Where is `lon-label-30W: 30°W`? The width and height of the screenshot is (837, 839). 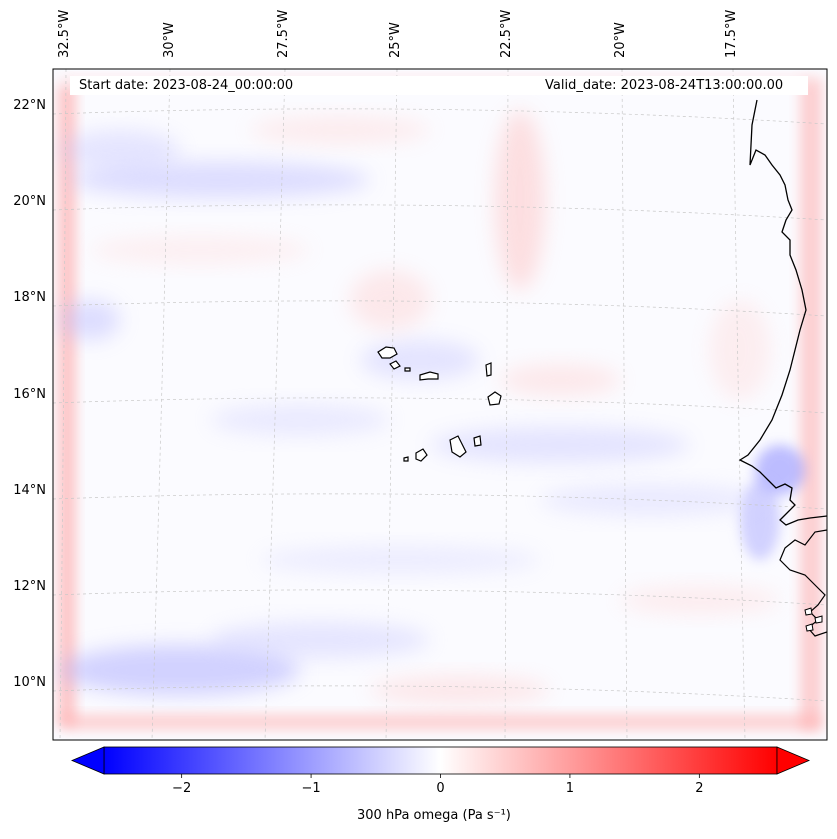 lon-label-30W: 30°W is located at coordinates (169, 40).